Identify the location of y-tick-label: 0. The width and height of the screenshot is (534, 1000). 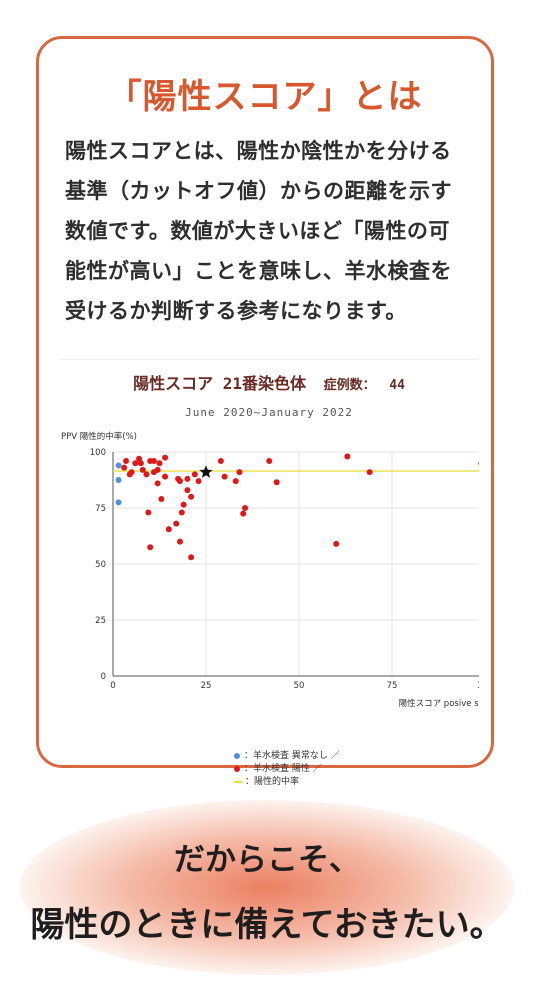
(103, 677).